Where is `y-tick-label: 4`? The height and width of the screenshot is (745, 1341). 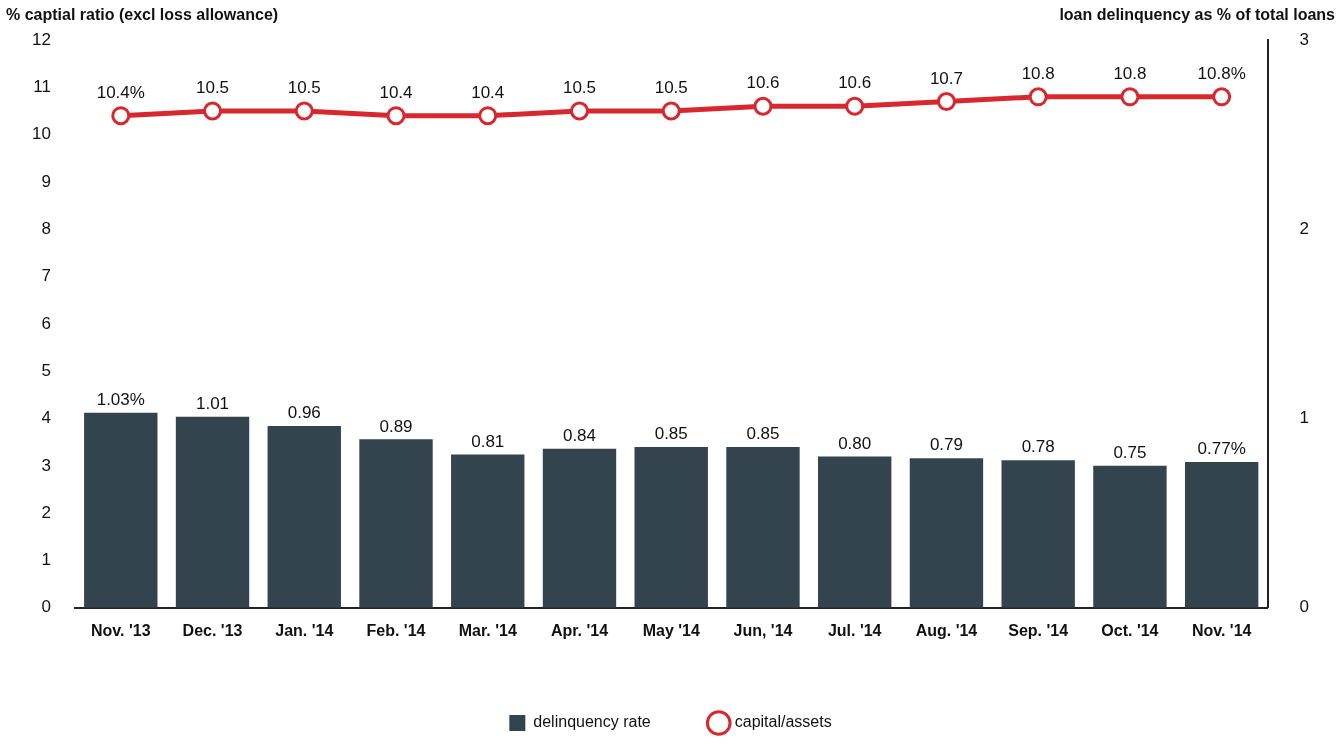
y-tick-label: 4 is located at coordinates (46, 418).